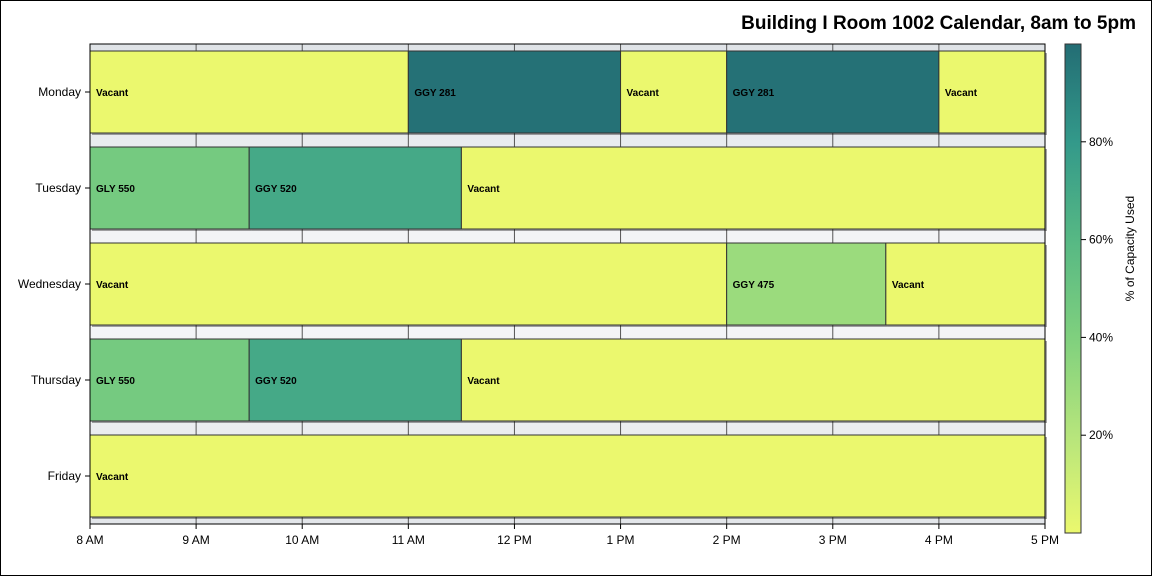 The image size is (1152, 576). Describe the element at coordinates (58, 188) in the screenshot. I see `y-tick-label: Tuesday` at that location.